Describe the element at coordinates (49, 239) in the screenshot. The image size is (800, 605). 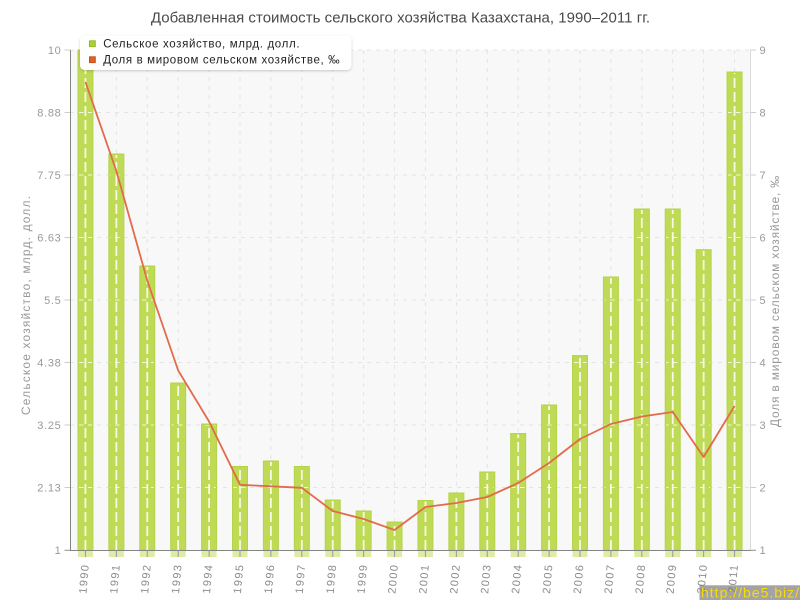
I see `svg-text: 6.63` at that location.